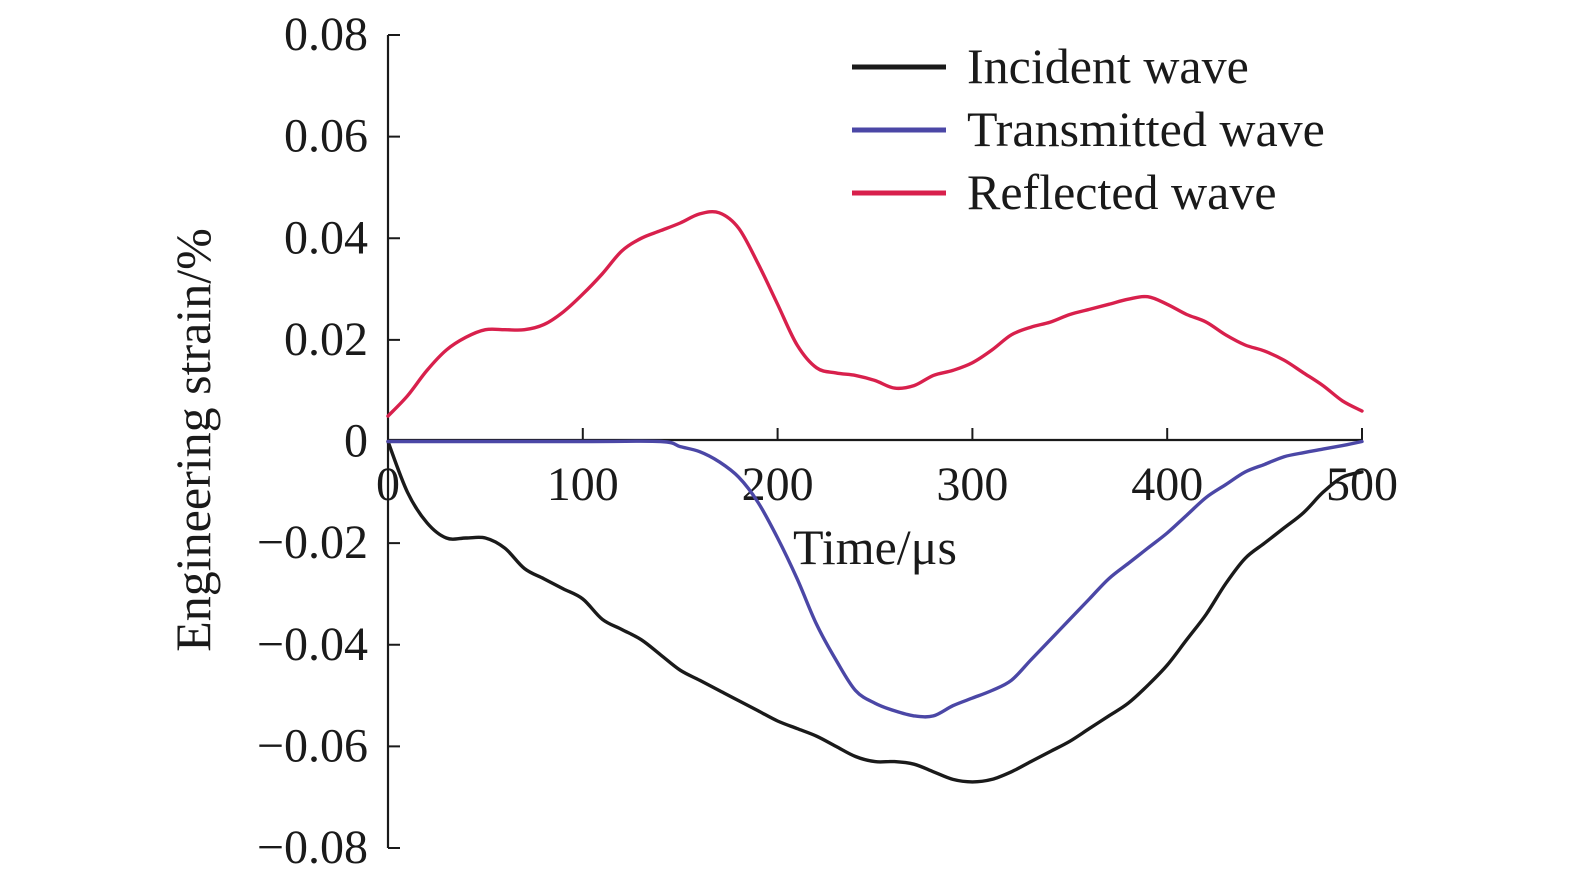 The image size is (1575, 888). Describe the element at coordinates (193, 440) in the screenshot. I see `y-axis-label: Engineering strain/%` at that location.